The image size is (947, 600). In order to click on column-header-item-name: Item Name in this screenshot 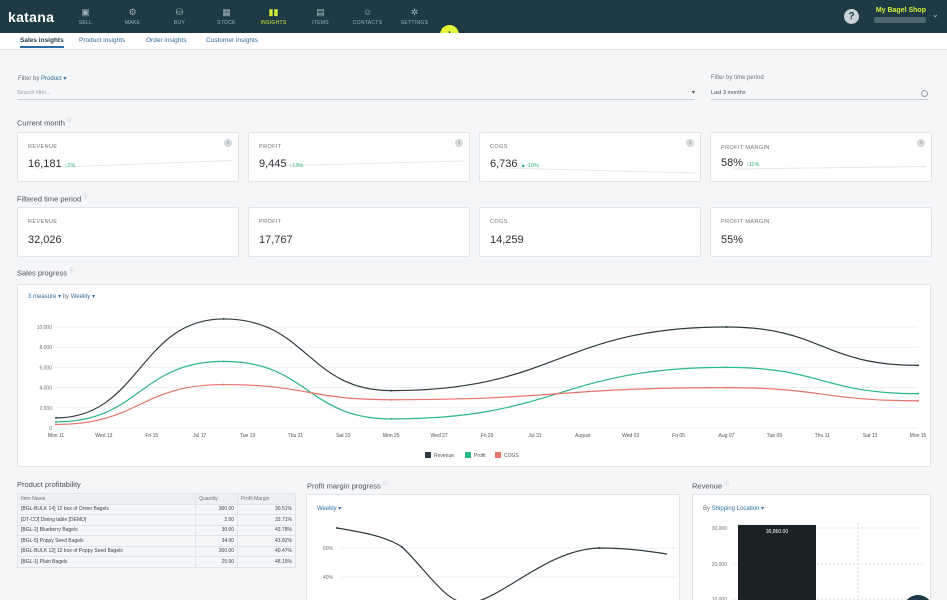, I will do `click(106, 499)`.